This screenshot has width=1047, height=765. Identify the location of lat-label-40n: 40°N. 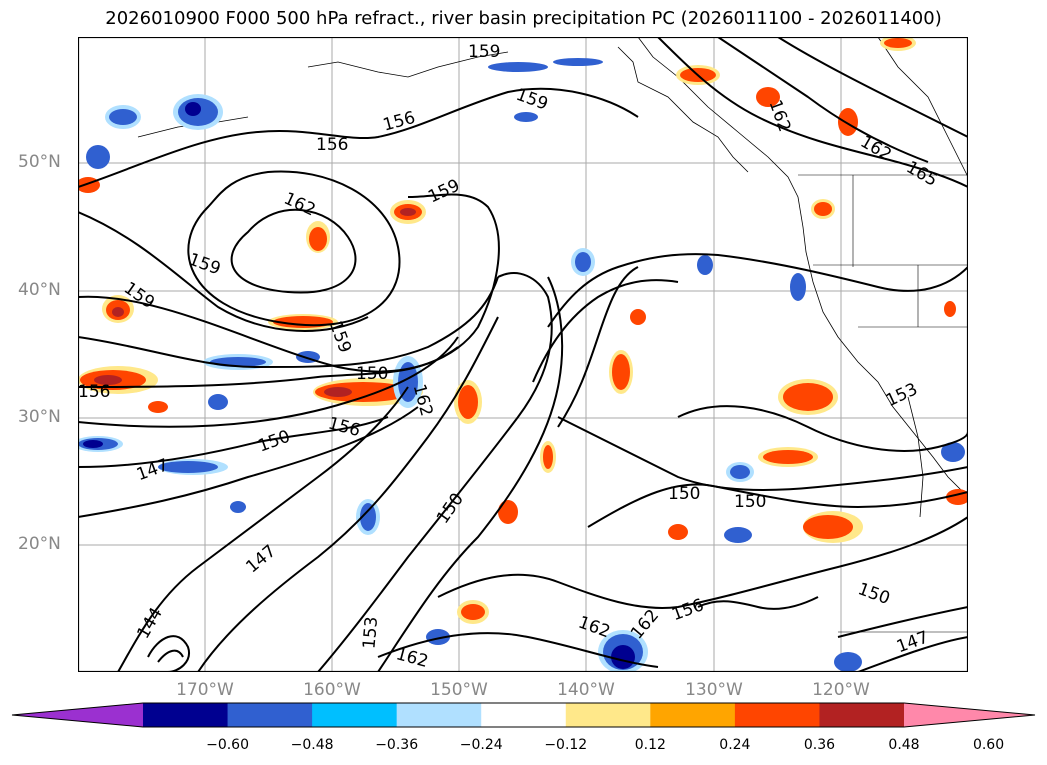
(39, 290).